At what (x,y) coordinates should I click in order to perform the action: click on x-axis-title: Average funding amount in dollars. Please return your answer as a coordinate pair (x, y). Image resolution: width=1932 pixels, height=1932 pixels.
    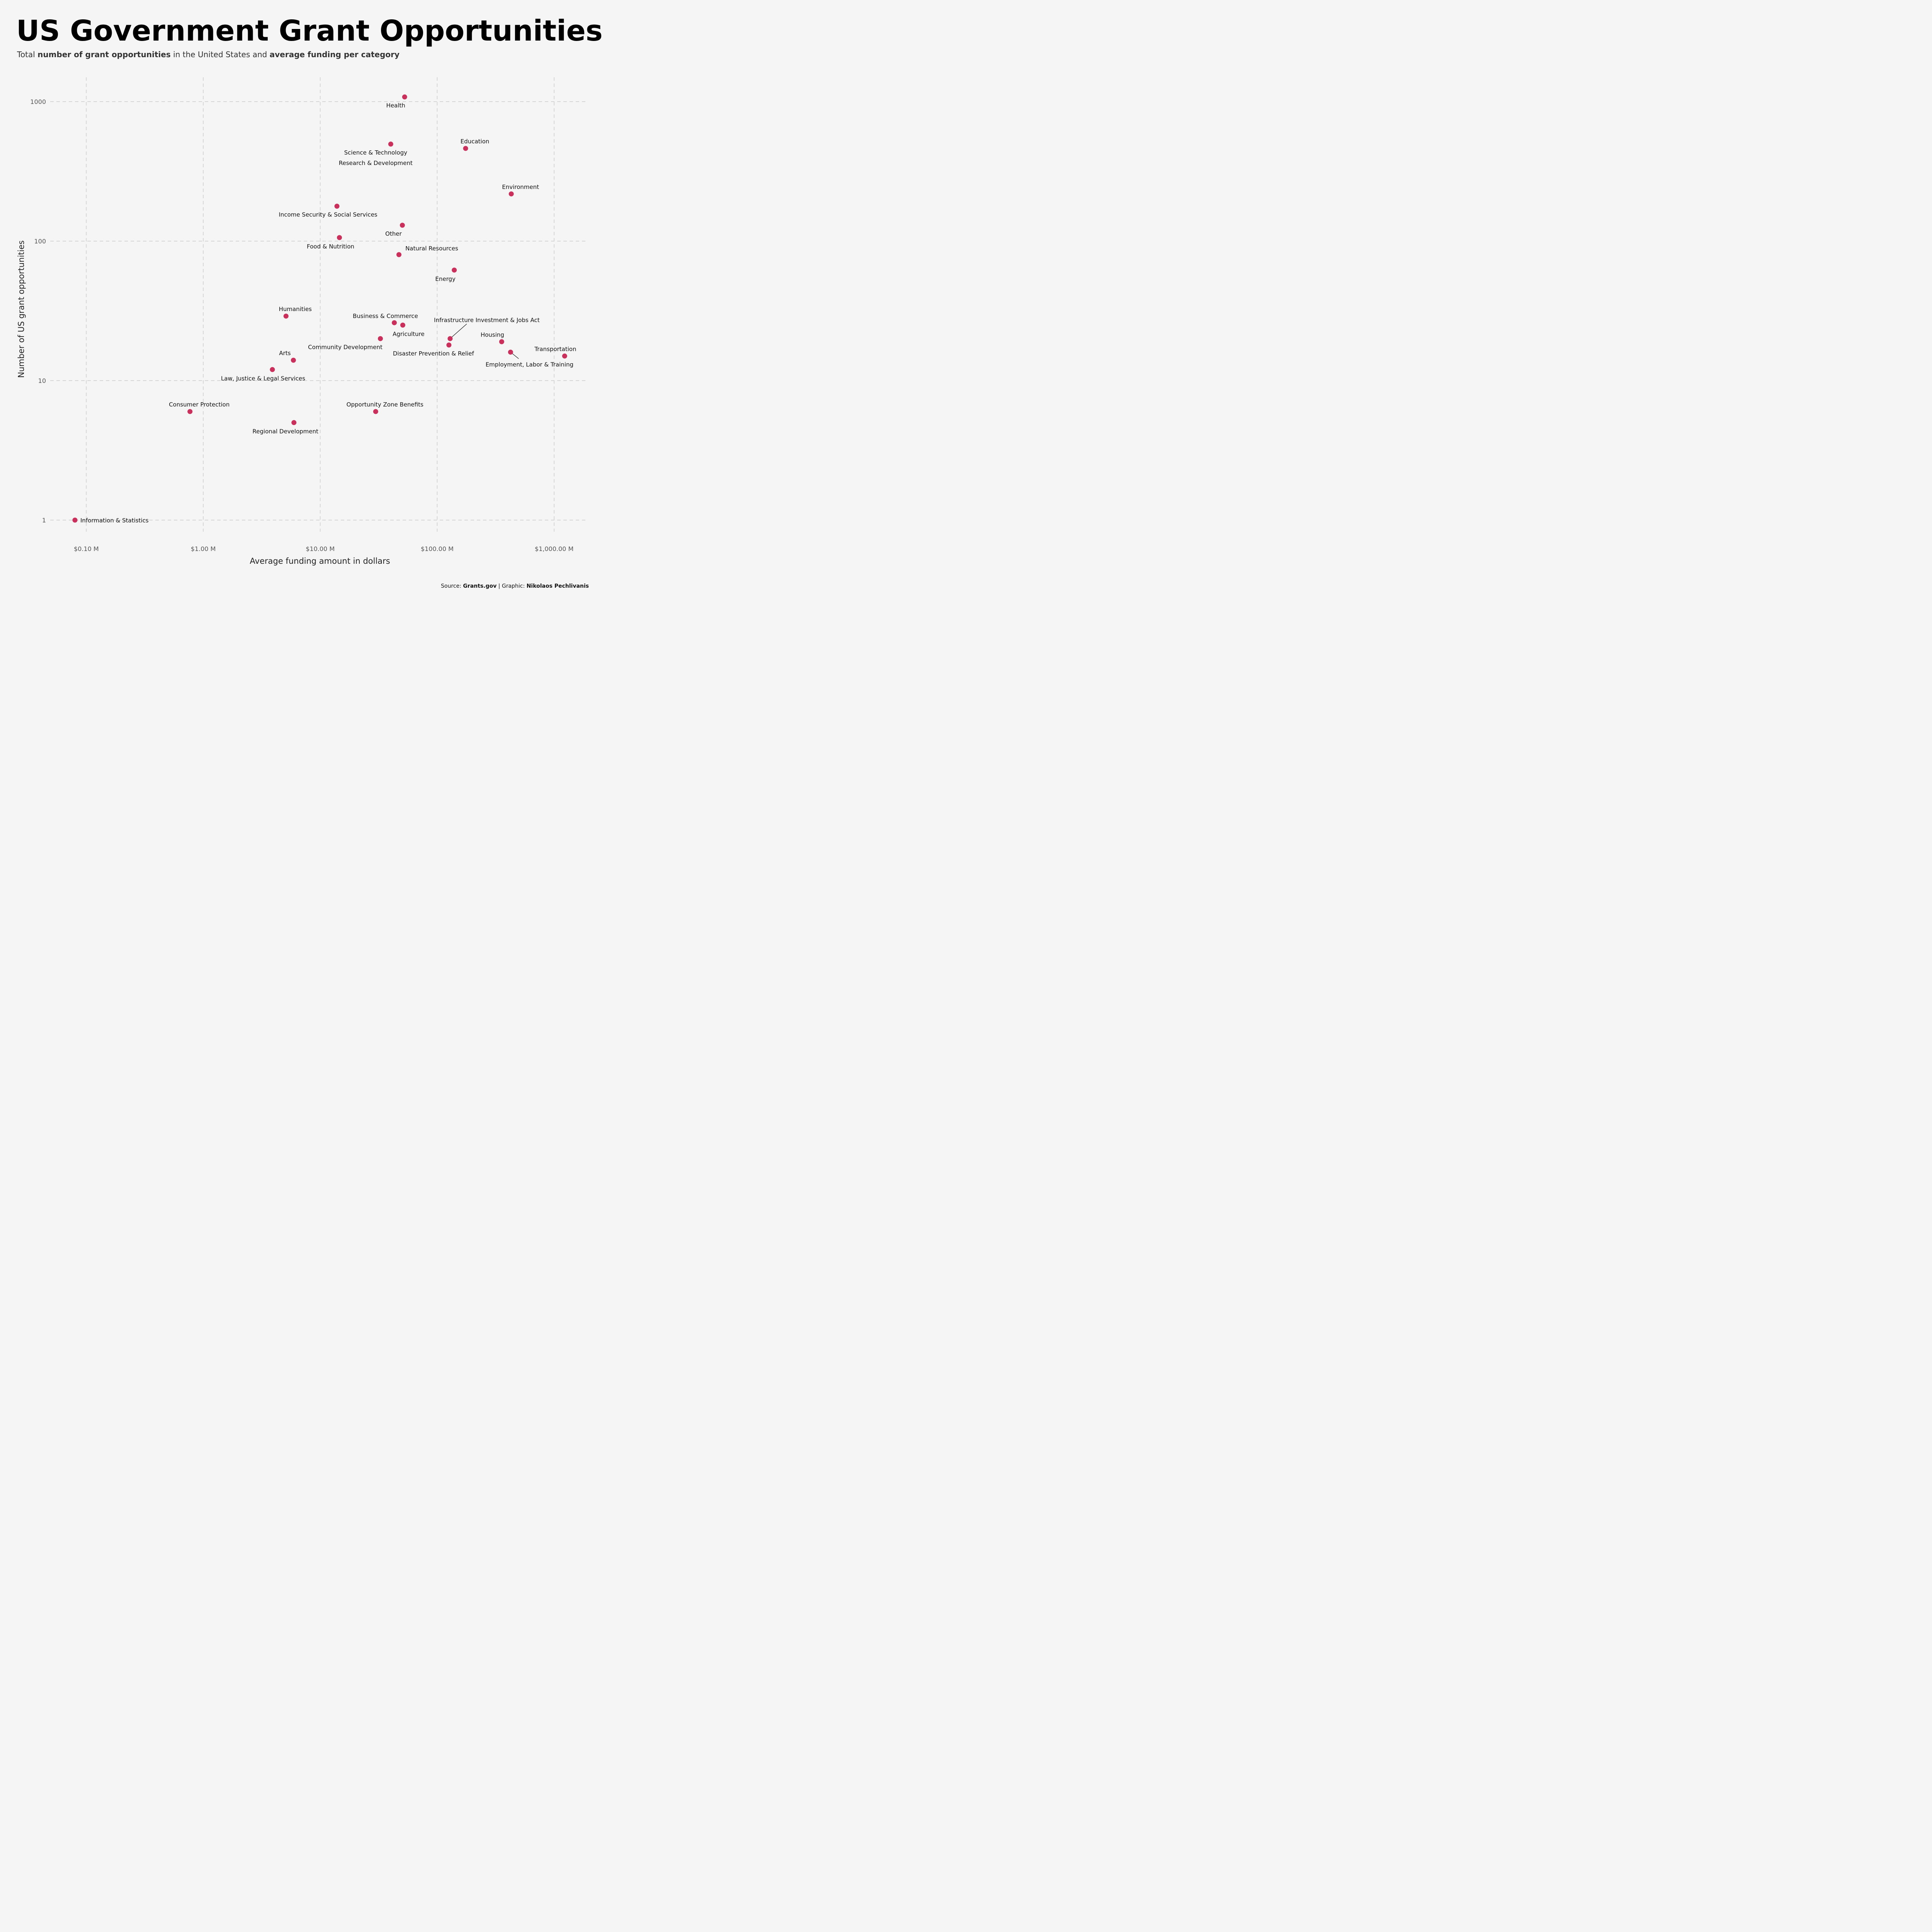
    Looking at the image, I should click on (320, 561).